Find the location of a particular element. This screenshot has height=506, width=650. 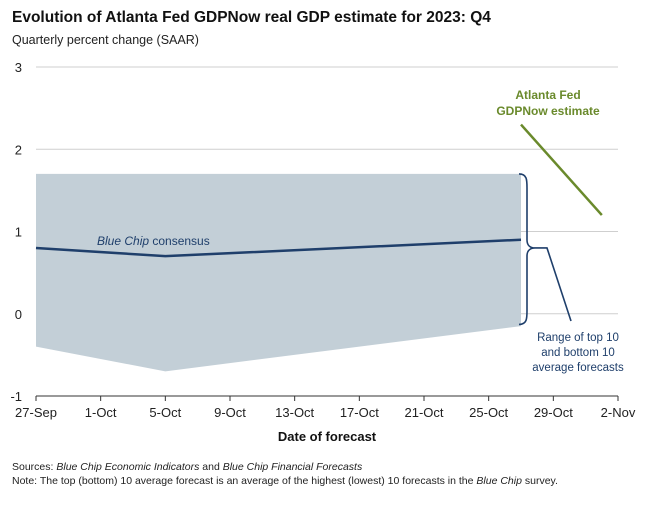

range-label-line1: Range of top 10 is located at coordinates (578, 338).